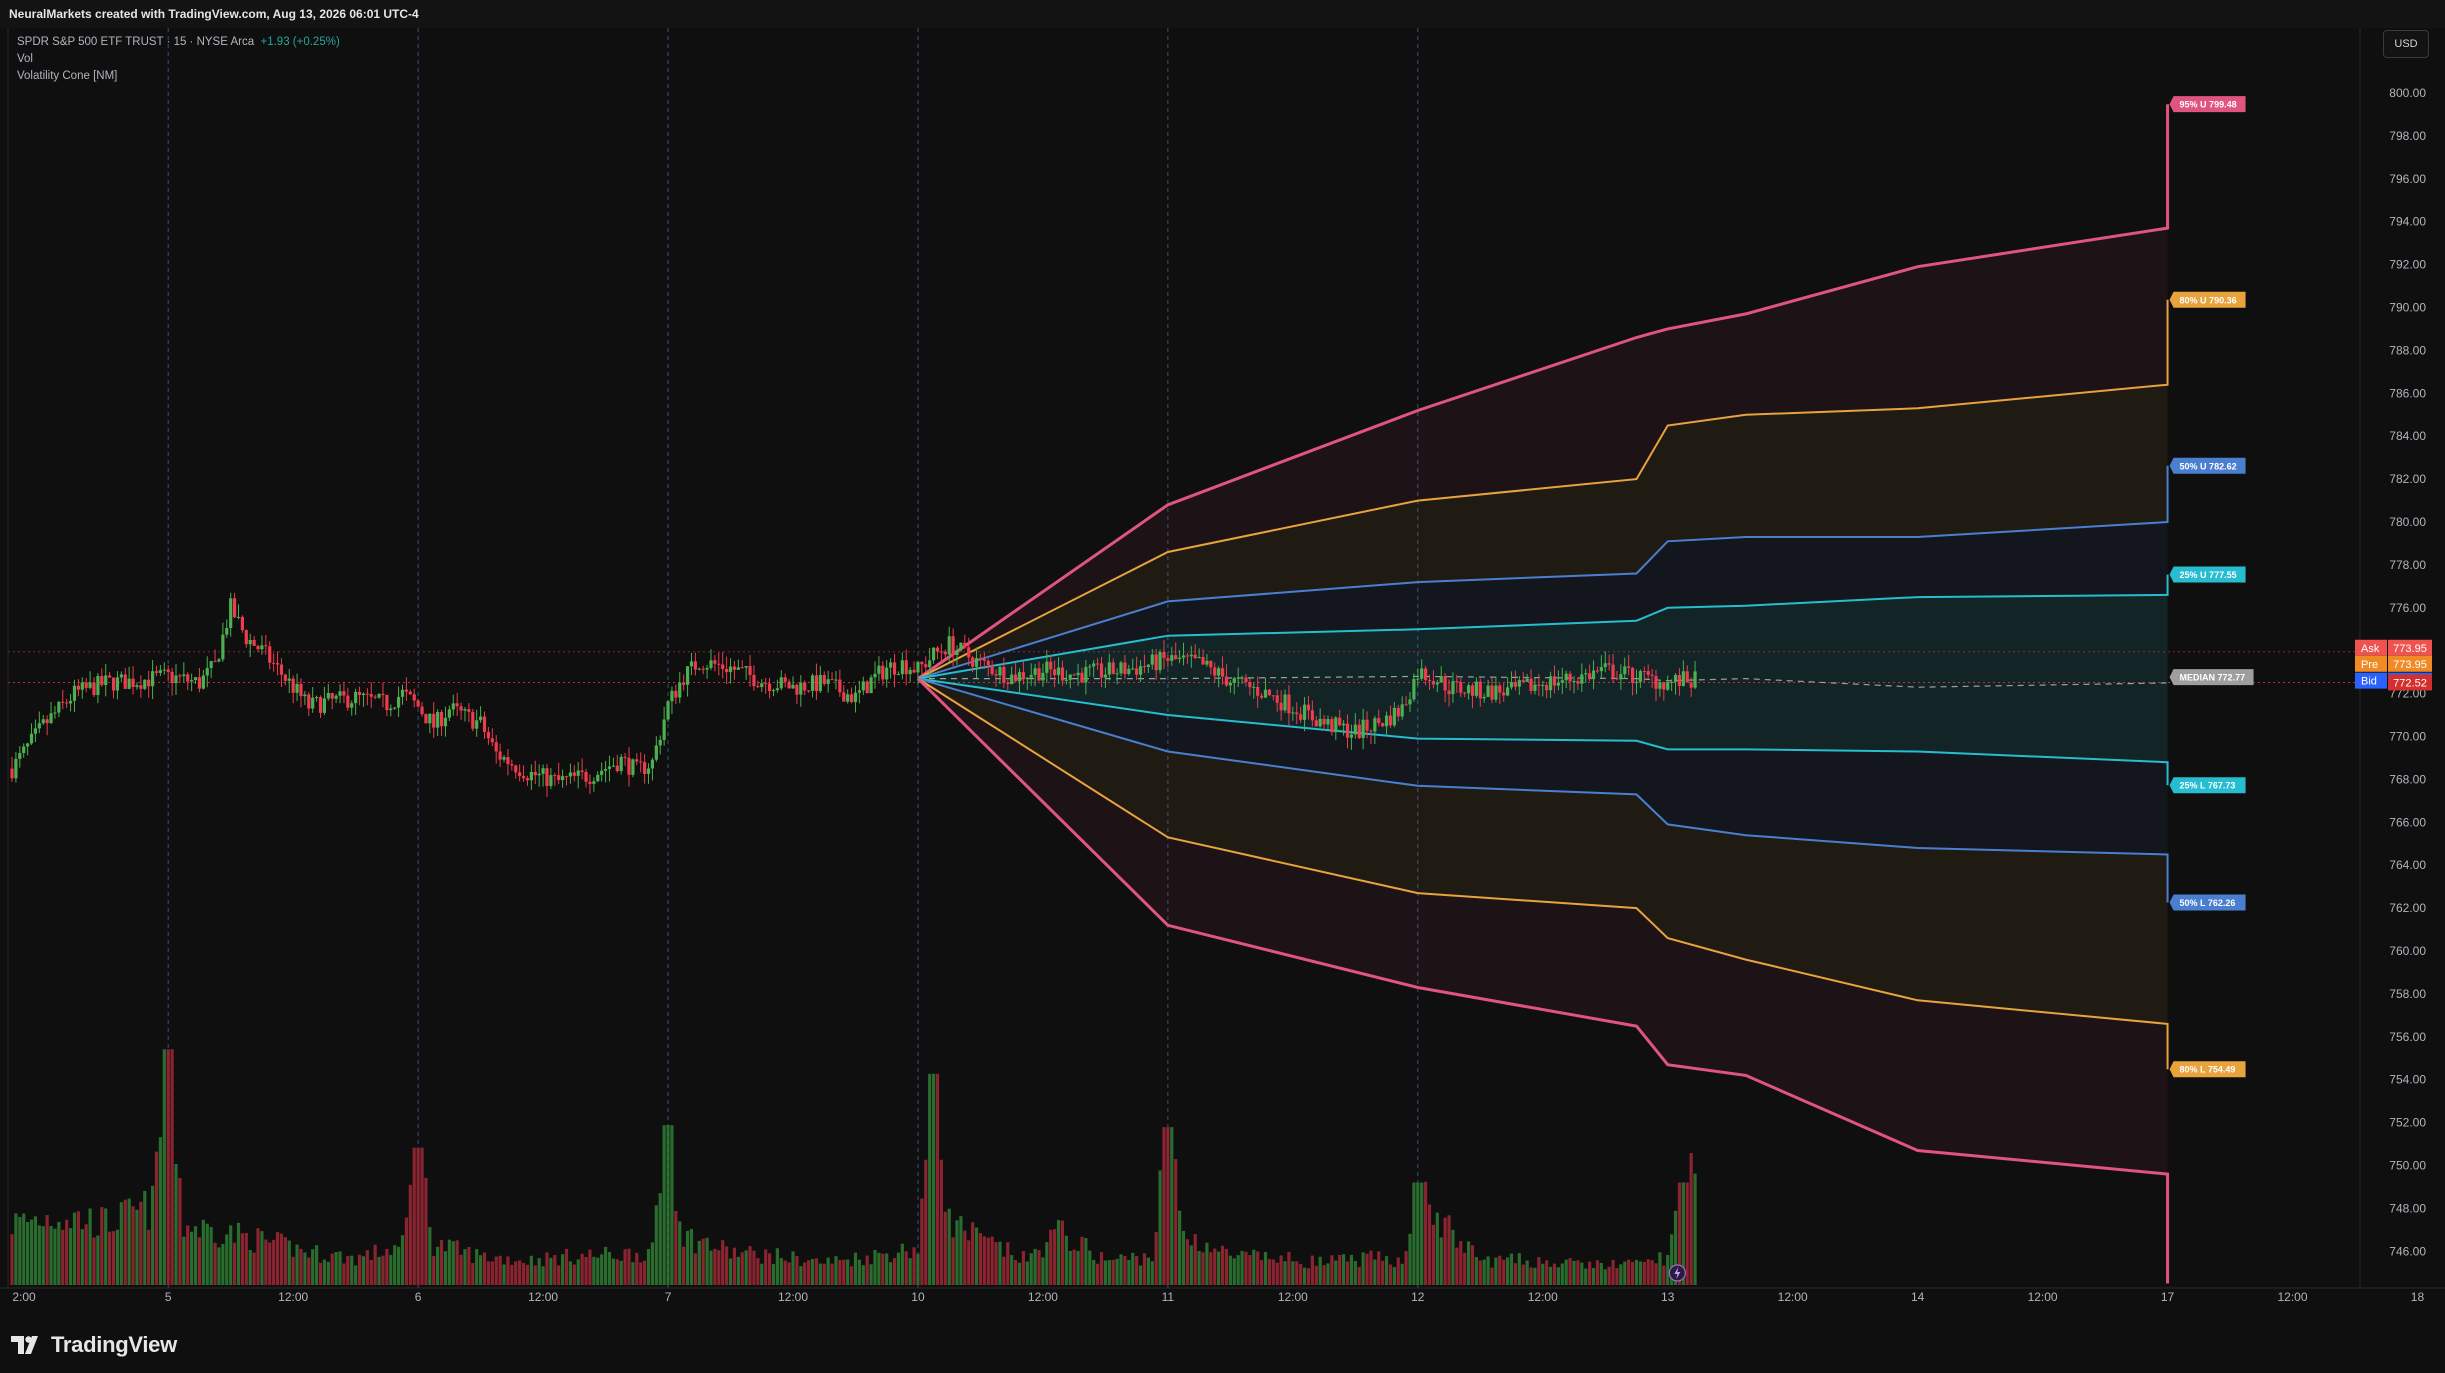 This screenshot has height=1373, width=2445. What do you see at coordinates (2406, 44) in the screenshot?
I see `currency-button: USD` at bounding box center [2406, 44].